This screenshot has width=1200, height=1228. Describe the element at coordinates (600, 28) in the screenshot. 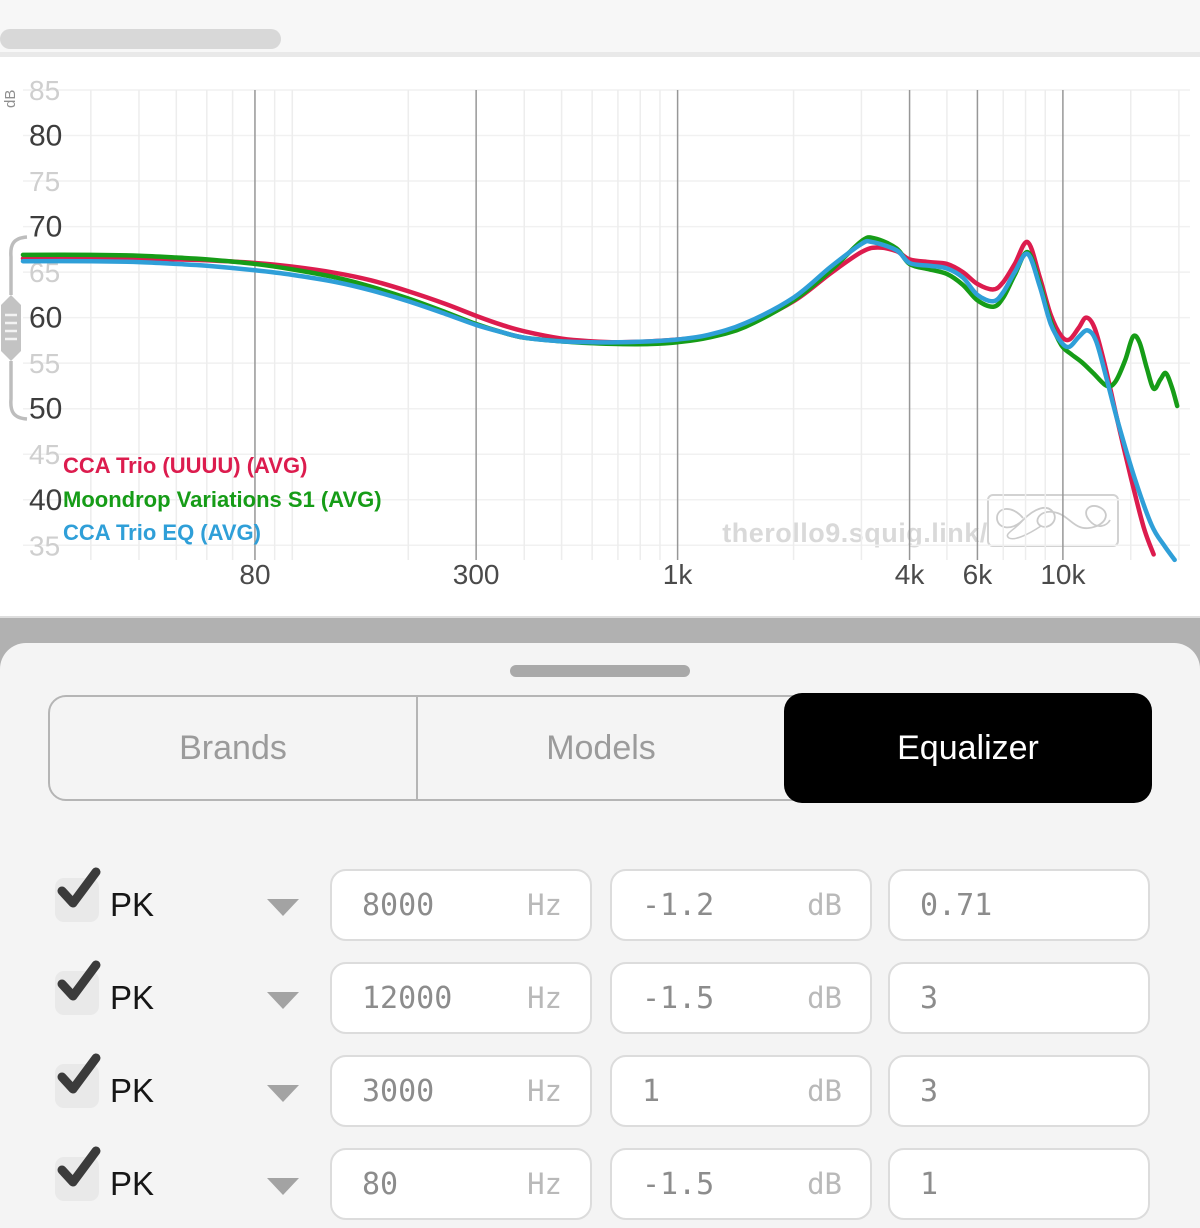

I see `top-scrollbar-track` at that location.